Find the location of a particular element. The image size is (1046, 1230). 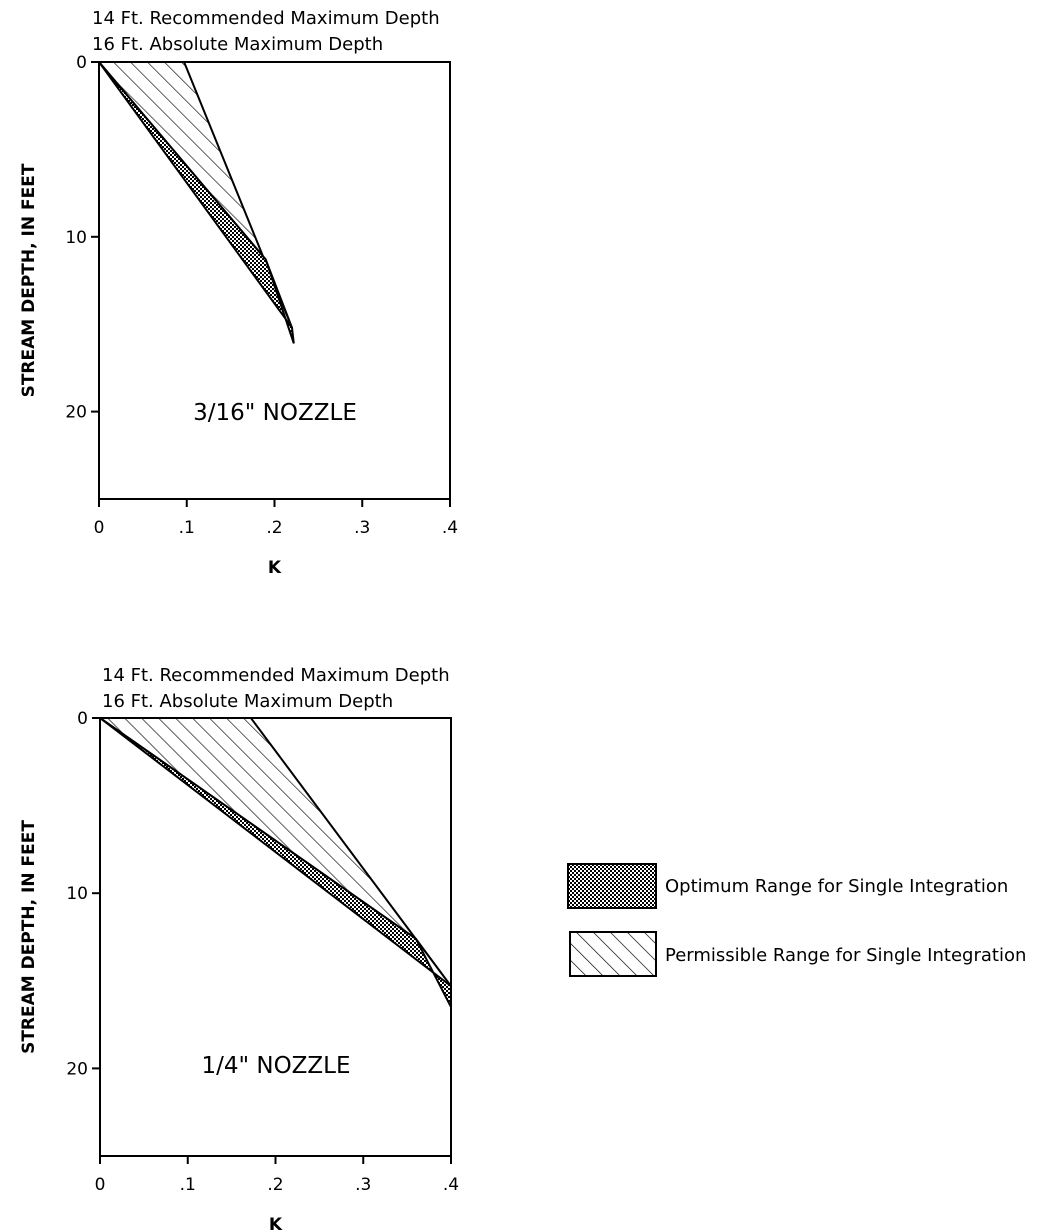

nozzle-label: 1/4" NOZZLE is located at coordinates (275, 1066).